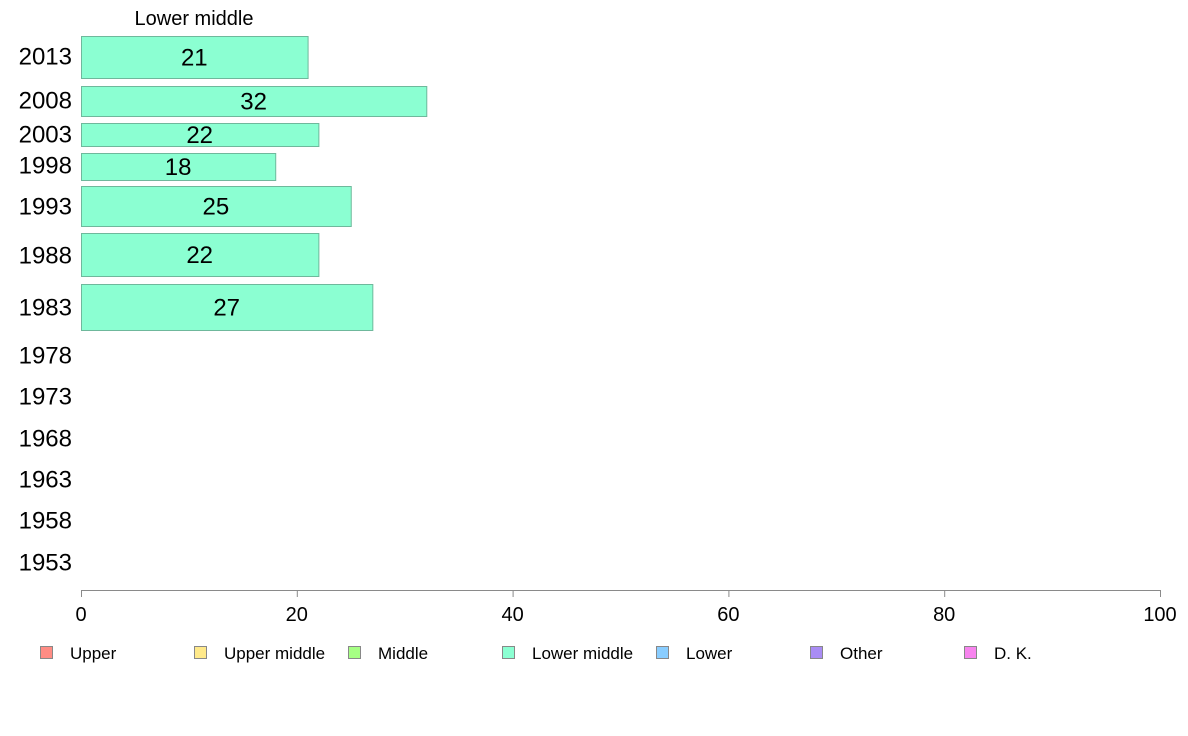  I want to click on legend-item: Upper, so click(78, 653).